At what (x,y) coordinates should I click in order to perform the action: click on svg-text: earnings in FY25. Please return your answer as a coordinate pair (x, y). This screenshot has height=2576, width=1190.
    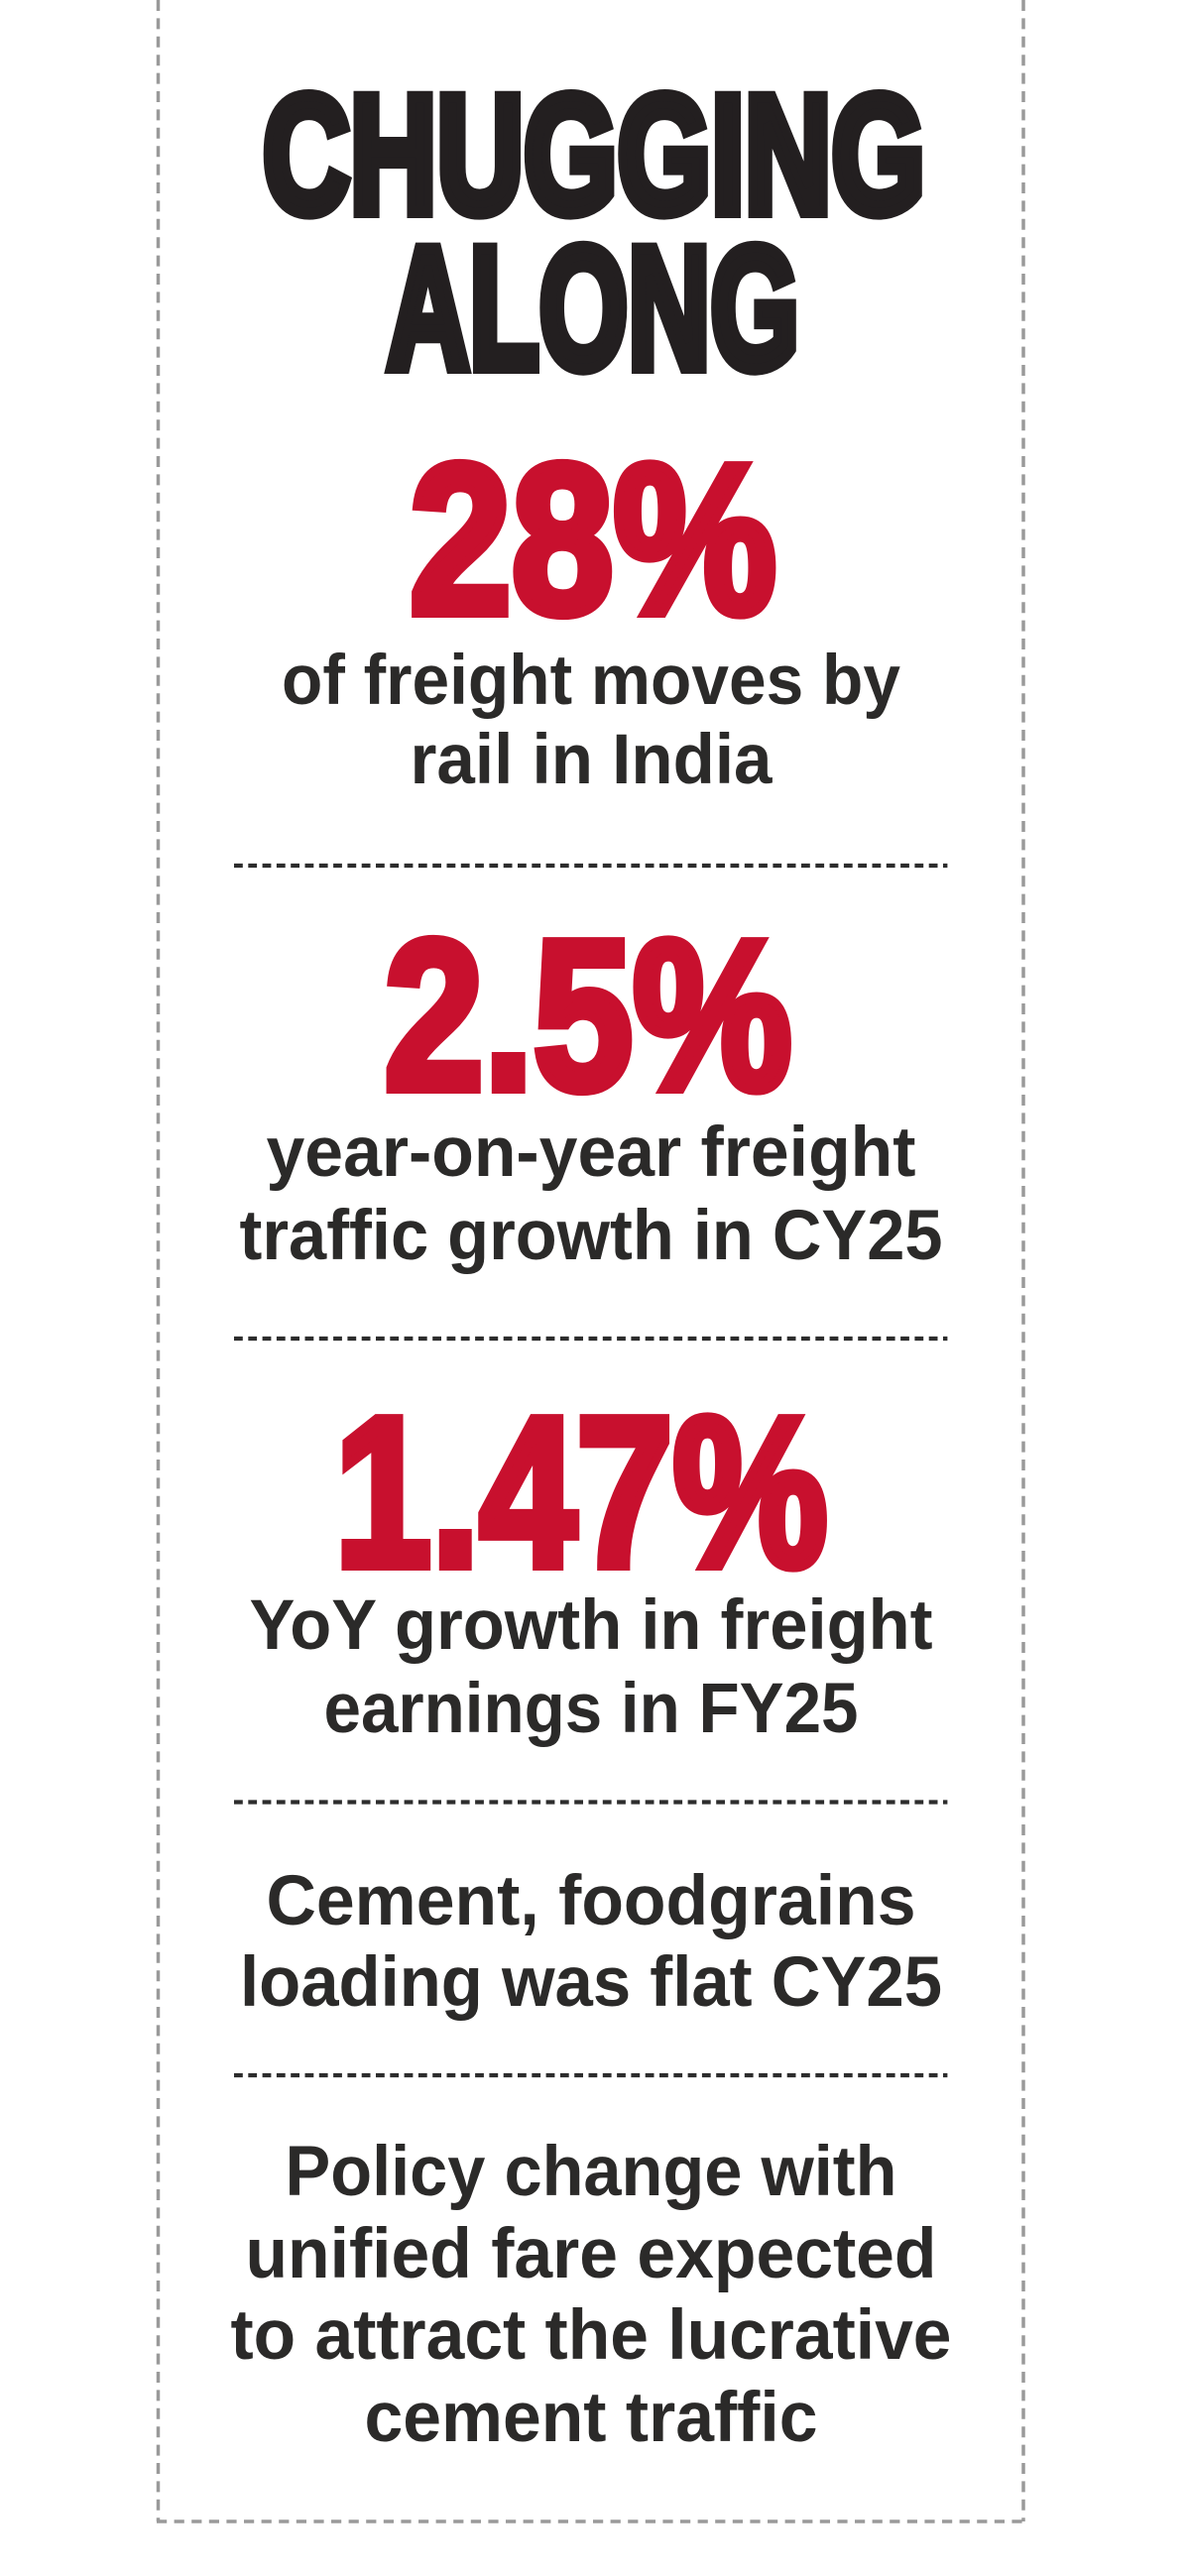
    Looking at the image, I should click on (591, 1709).